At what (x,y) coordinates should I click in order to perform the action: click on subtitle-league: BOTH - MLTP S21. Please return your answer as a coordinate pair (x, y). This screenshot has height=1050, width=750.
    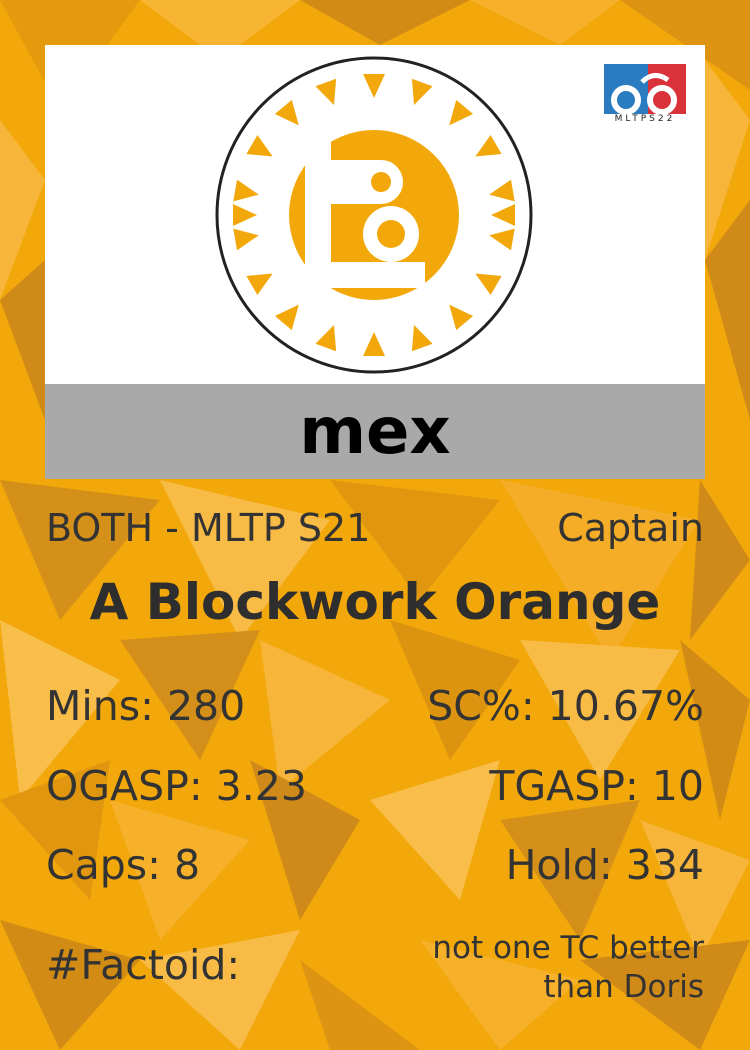
    Looking at the image, I should click on (208, 528).